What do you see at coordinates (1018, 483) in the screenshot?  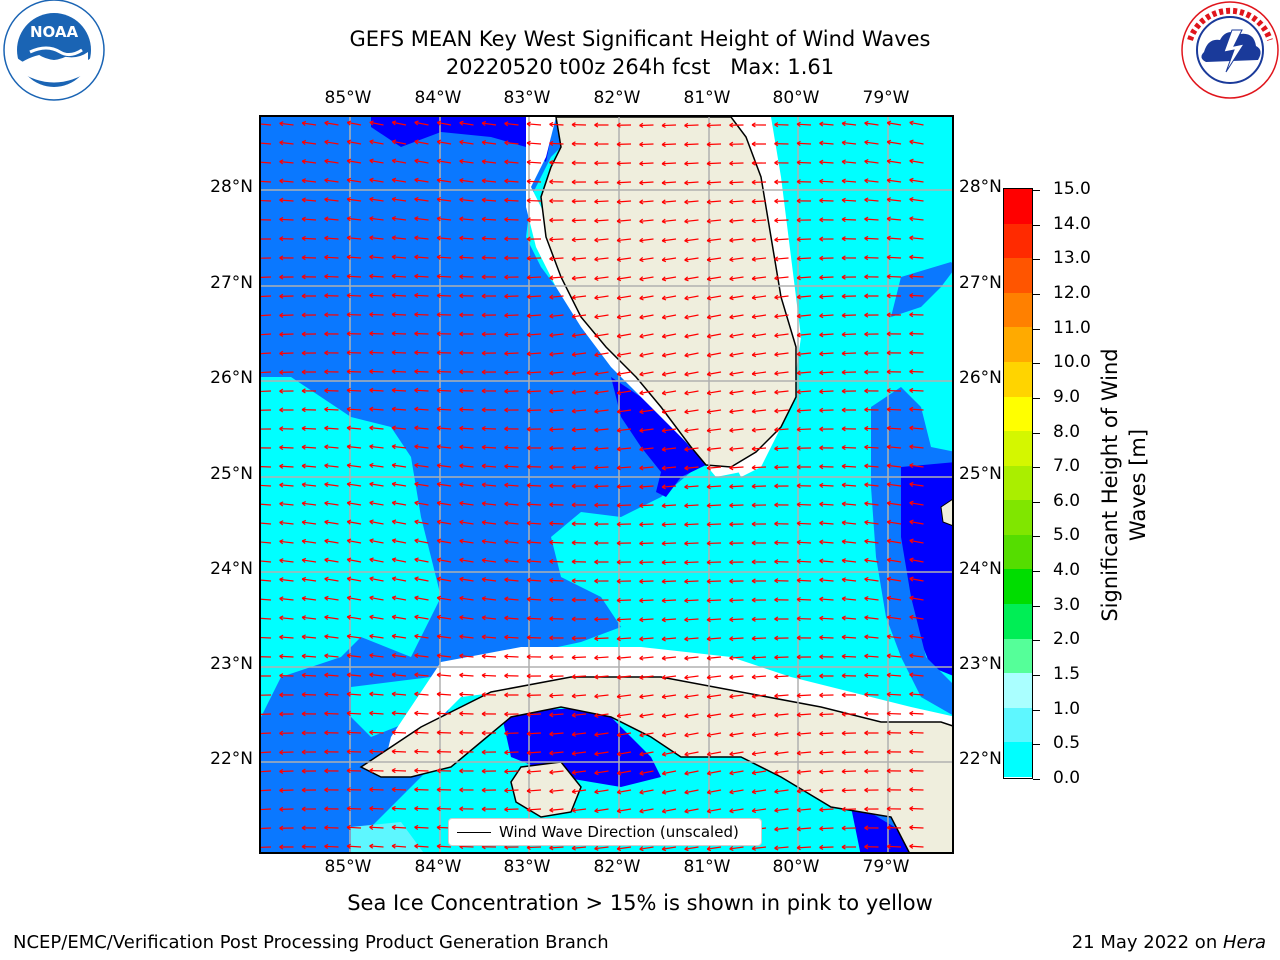 I see `colorbar` at bounding box center [1018, 483].